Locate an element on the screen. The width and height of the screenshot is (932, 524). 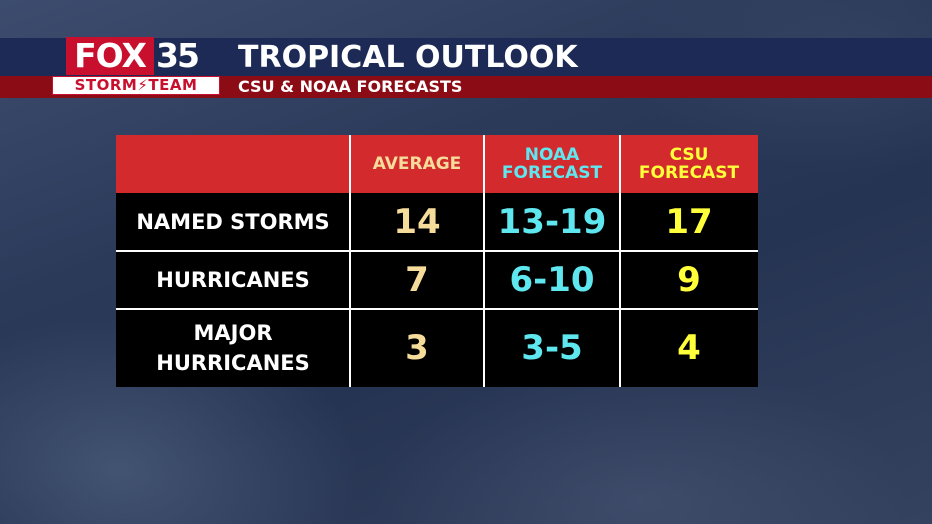
logo-storm-team: STORM⚡TEAM is located at coordinates (136, 85).